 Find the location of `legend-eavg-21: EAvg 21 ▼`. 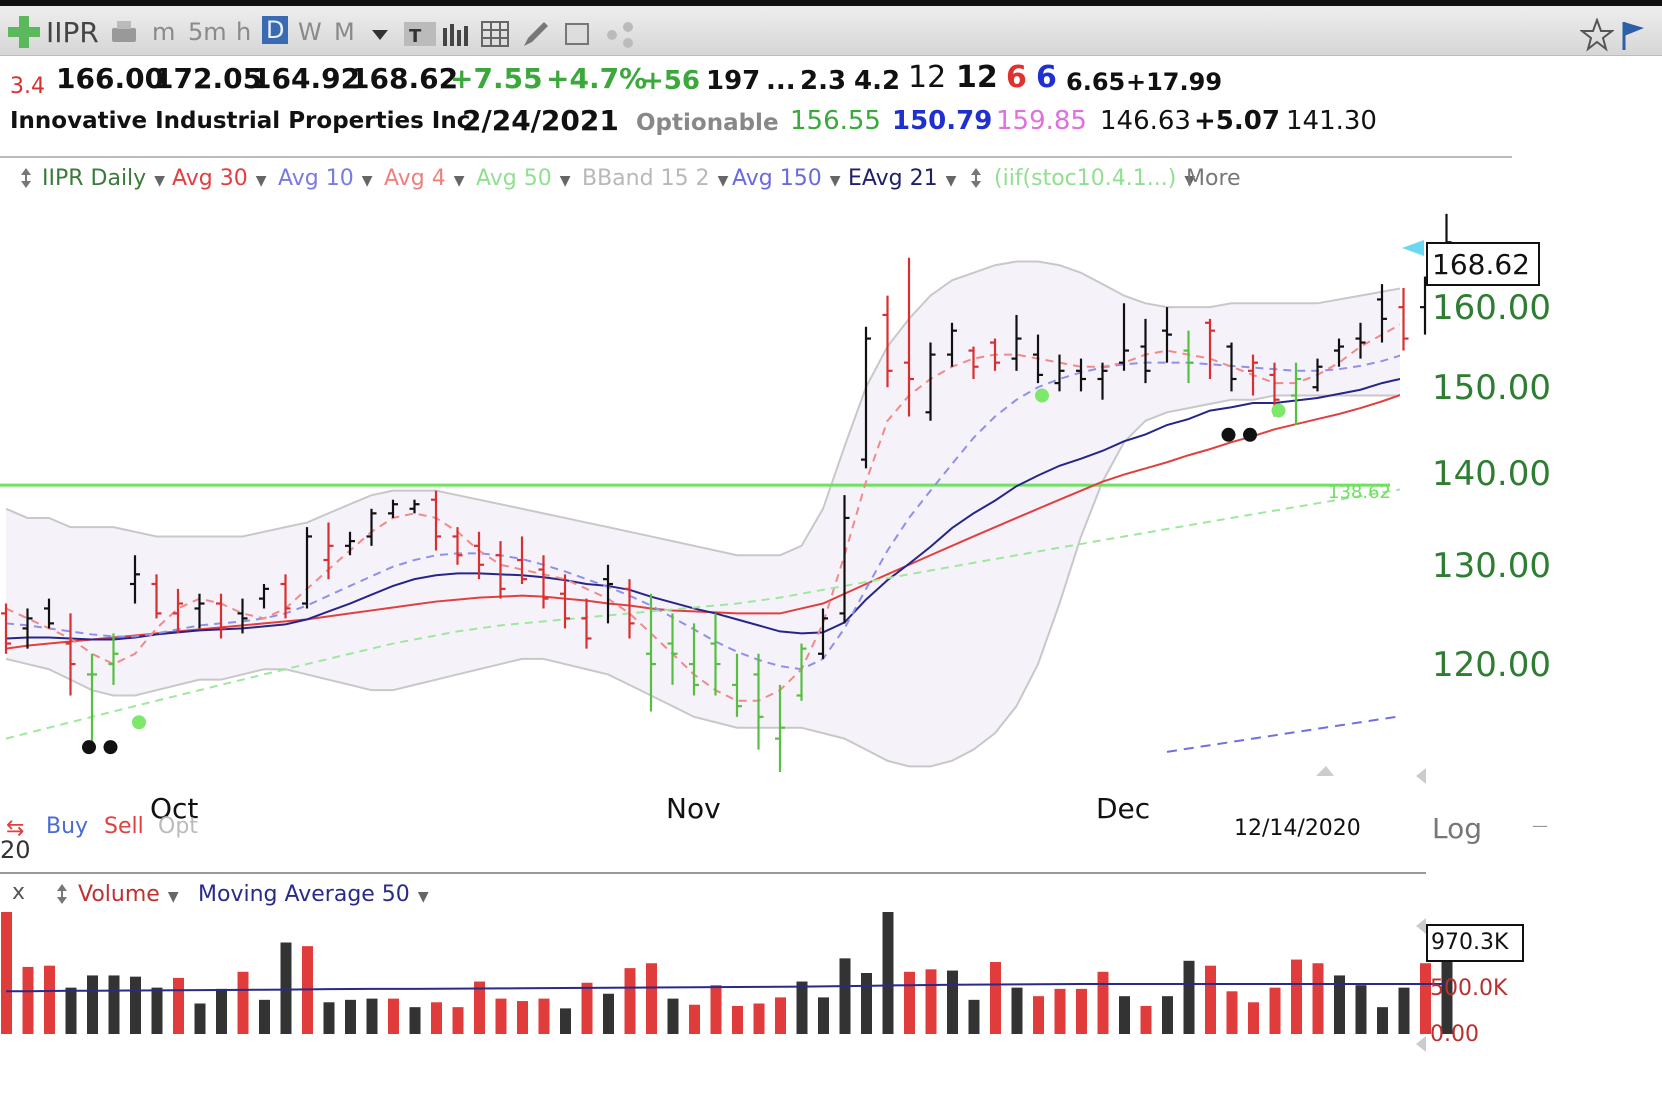

legend-eavg-21: EAvg 21 ▼ is located at coordinates (902, 178).